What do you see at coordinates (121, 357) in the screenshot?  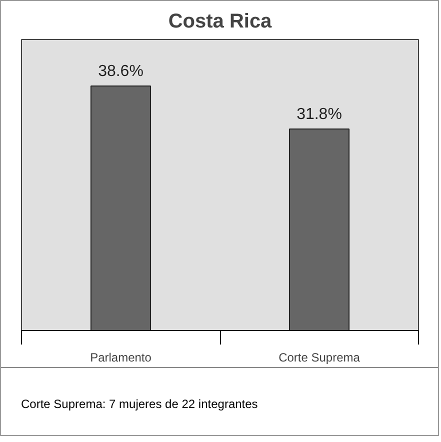 I see `x-tick-label: Parlamento` at bounding box center [121, 357].